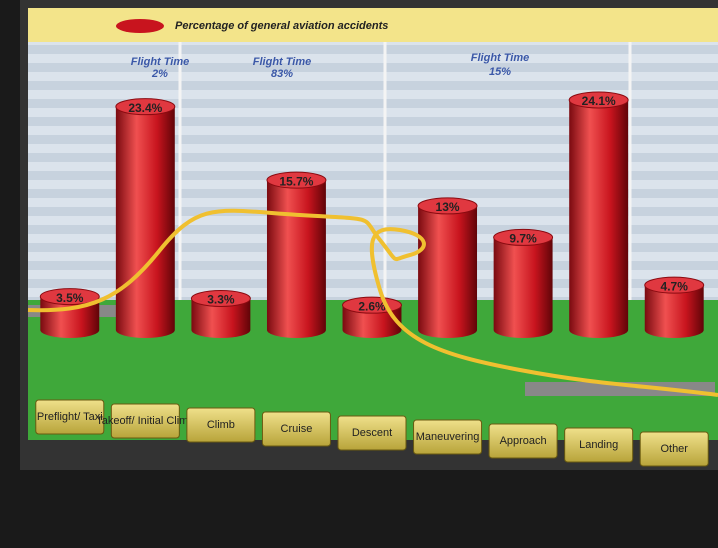  I want to click on value-label: 3.5%, so click(70, 298).